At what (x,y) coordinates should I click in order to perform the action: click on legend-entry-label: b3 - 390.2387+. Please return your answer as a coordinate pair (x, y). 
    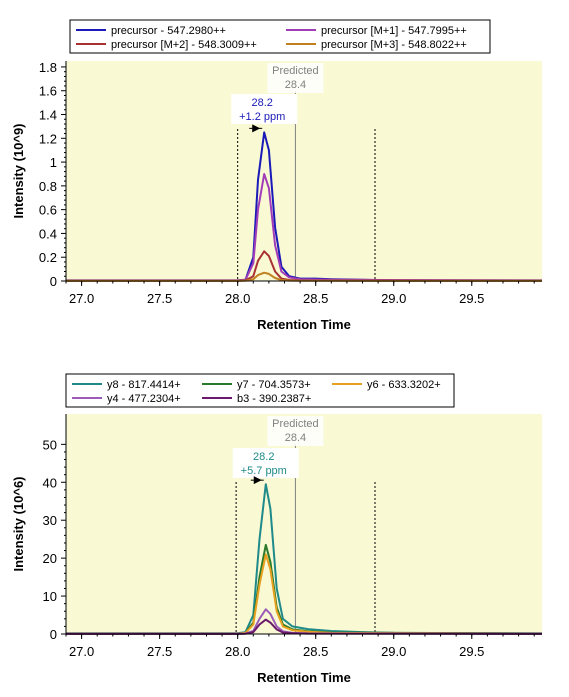
    Looking at the image, I should click on (274, 399).